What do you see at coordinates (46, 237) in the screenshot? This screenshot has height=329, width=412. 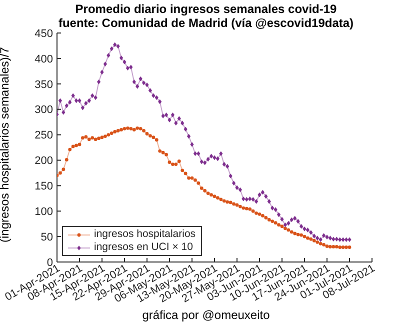 I see `y-tick-label: 50` at bounding box center [46, 237].